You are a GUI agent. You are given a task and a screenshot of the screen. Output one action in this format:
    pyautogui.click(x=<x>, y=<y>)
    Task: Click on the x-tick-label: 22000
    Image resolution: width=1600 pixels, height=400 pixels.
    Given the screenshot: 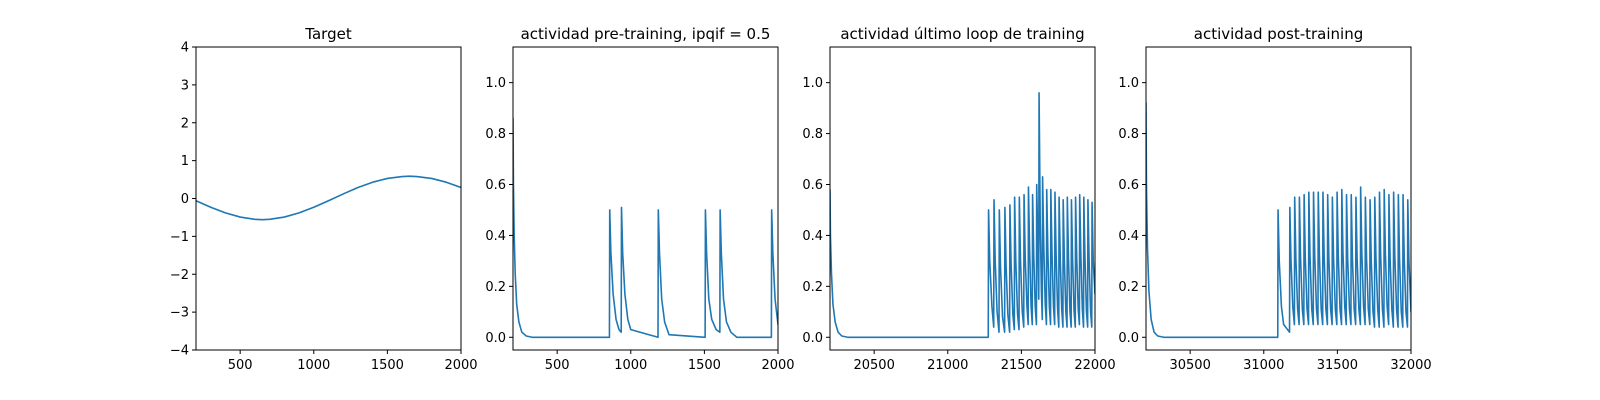 What is the action you would take?
    pyautogui.click(x=1094, y=365)
    